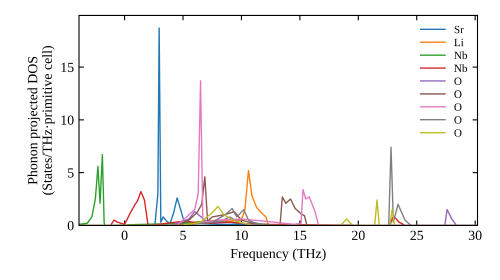 The image size is (500, 280). Describe the element at coordinates (71, 225) in the screenshot. I see `y-tick-label: 0` at that location.